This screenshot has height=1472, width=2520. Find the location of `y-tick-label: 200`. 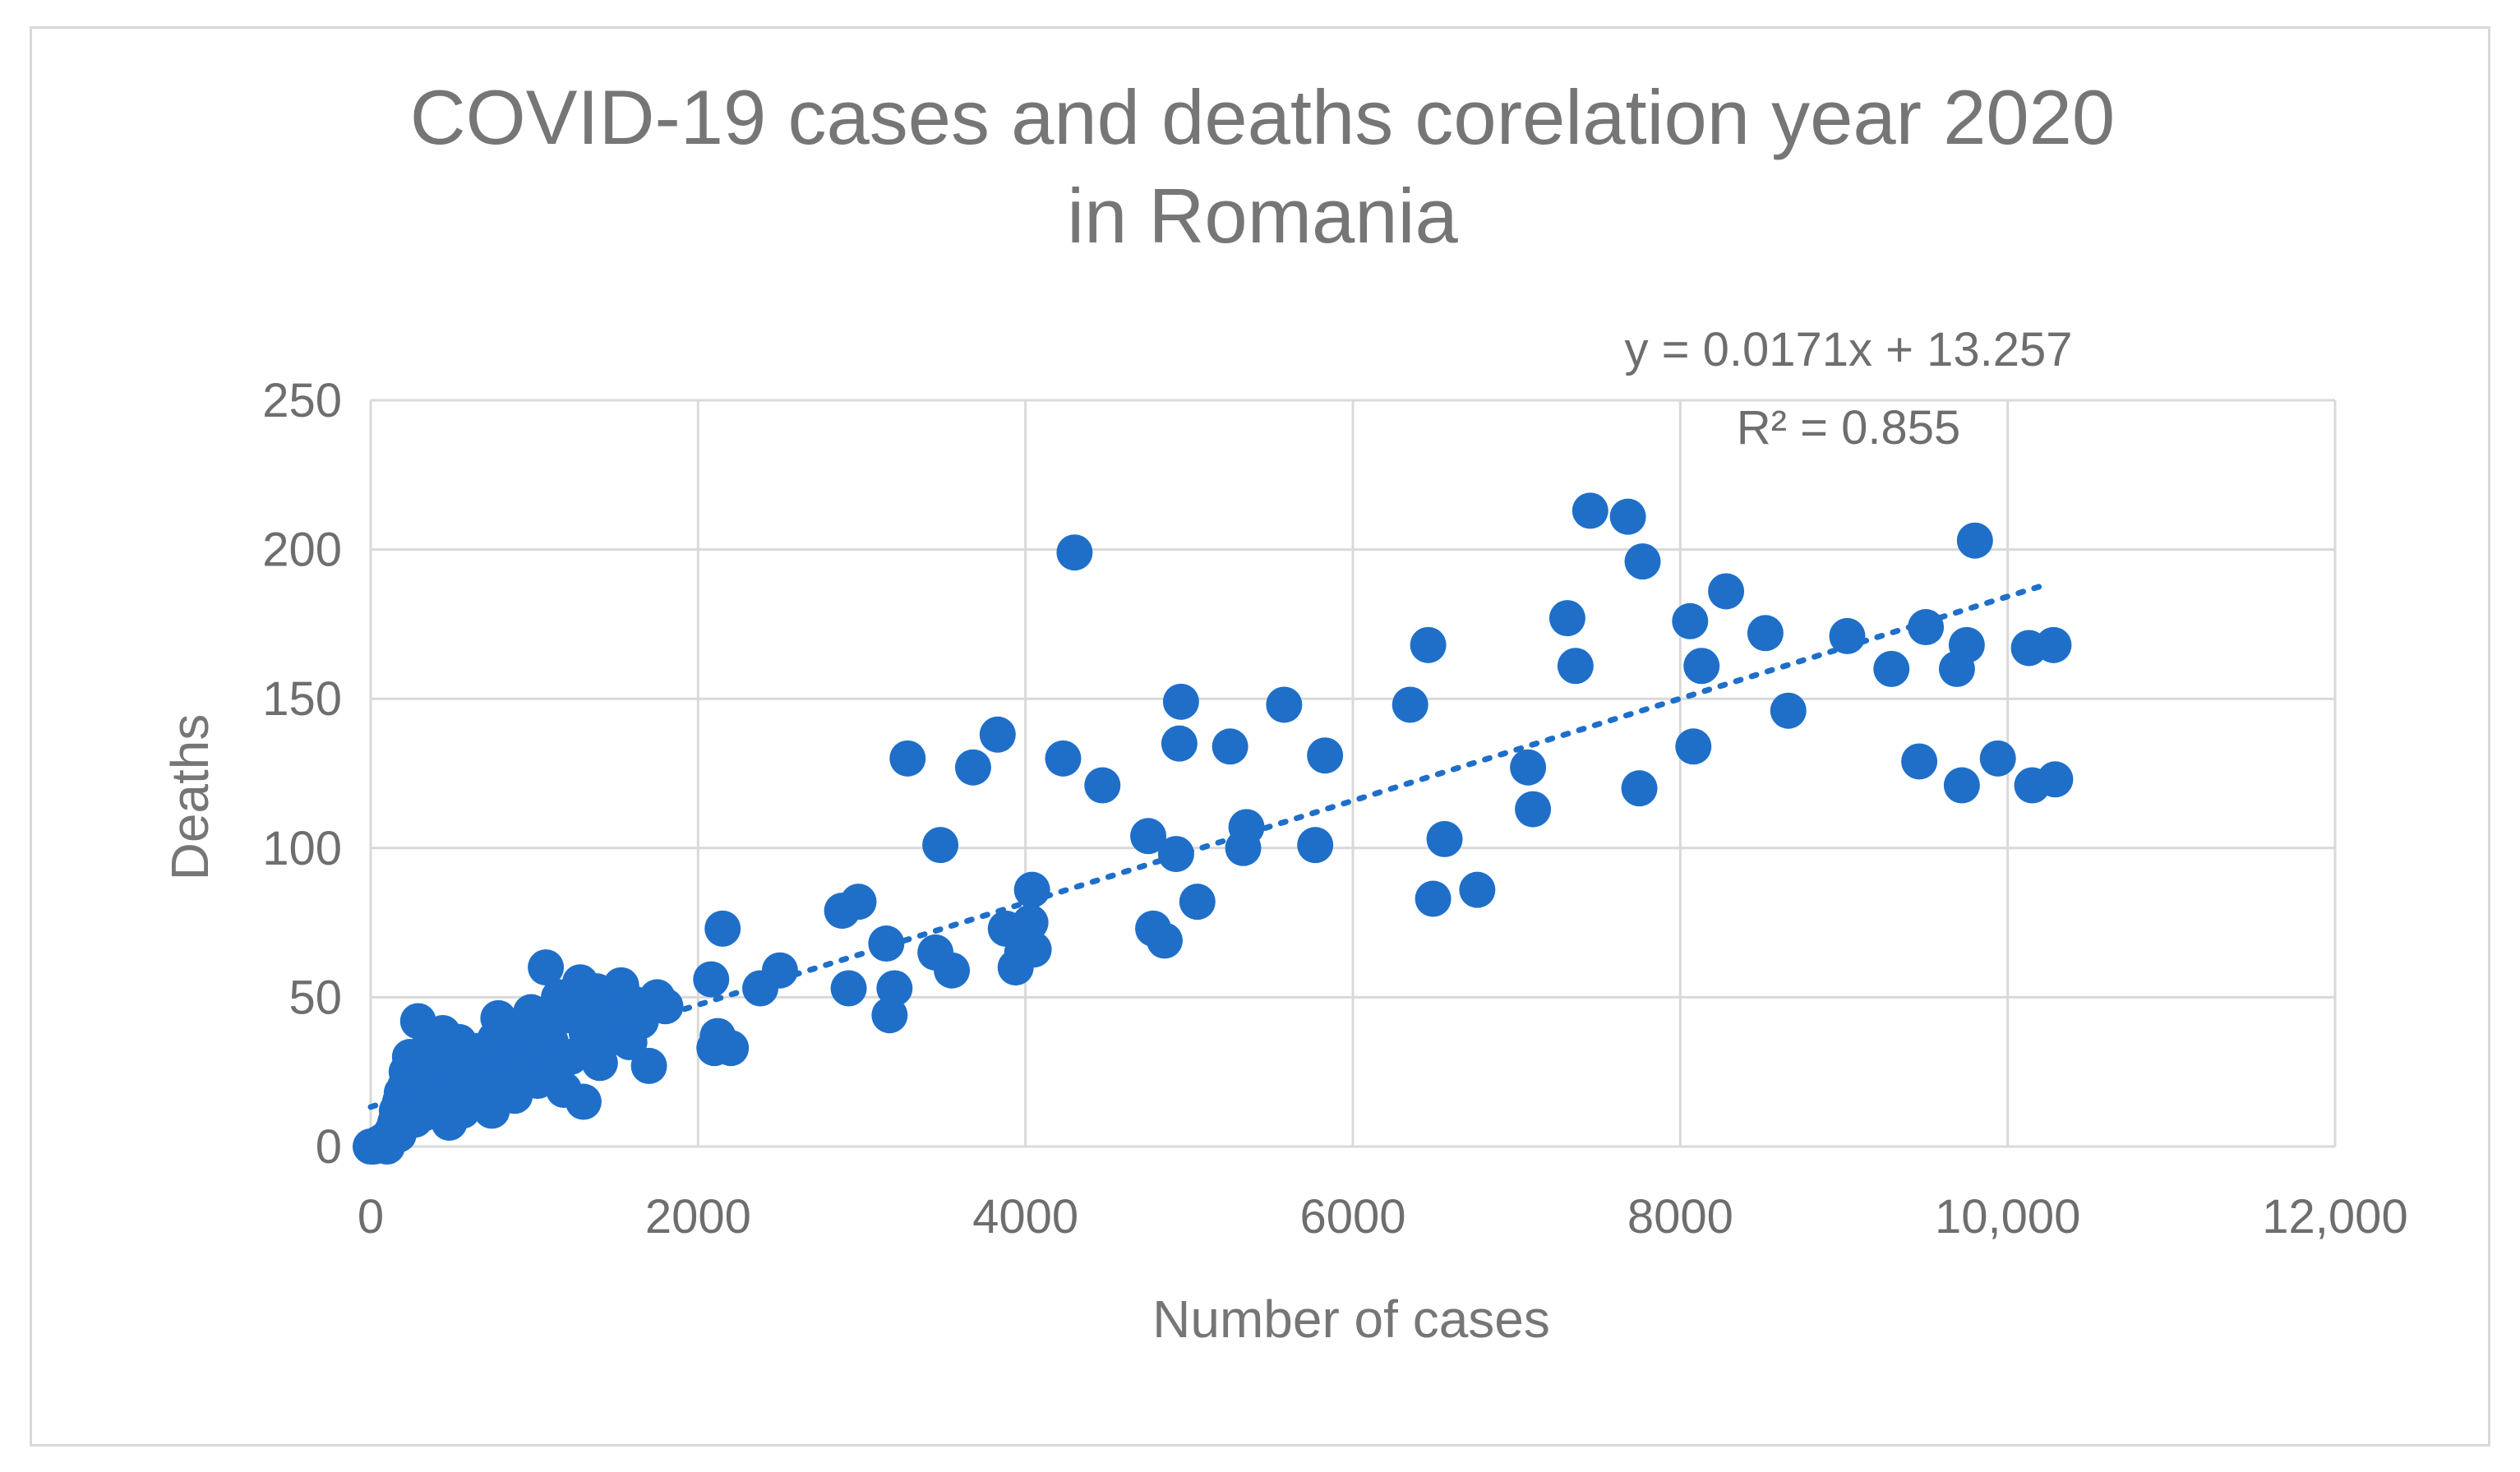

y-tick-label: 200 is located at coordinates (302, 550).